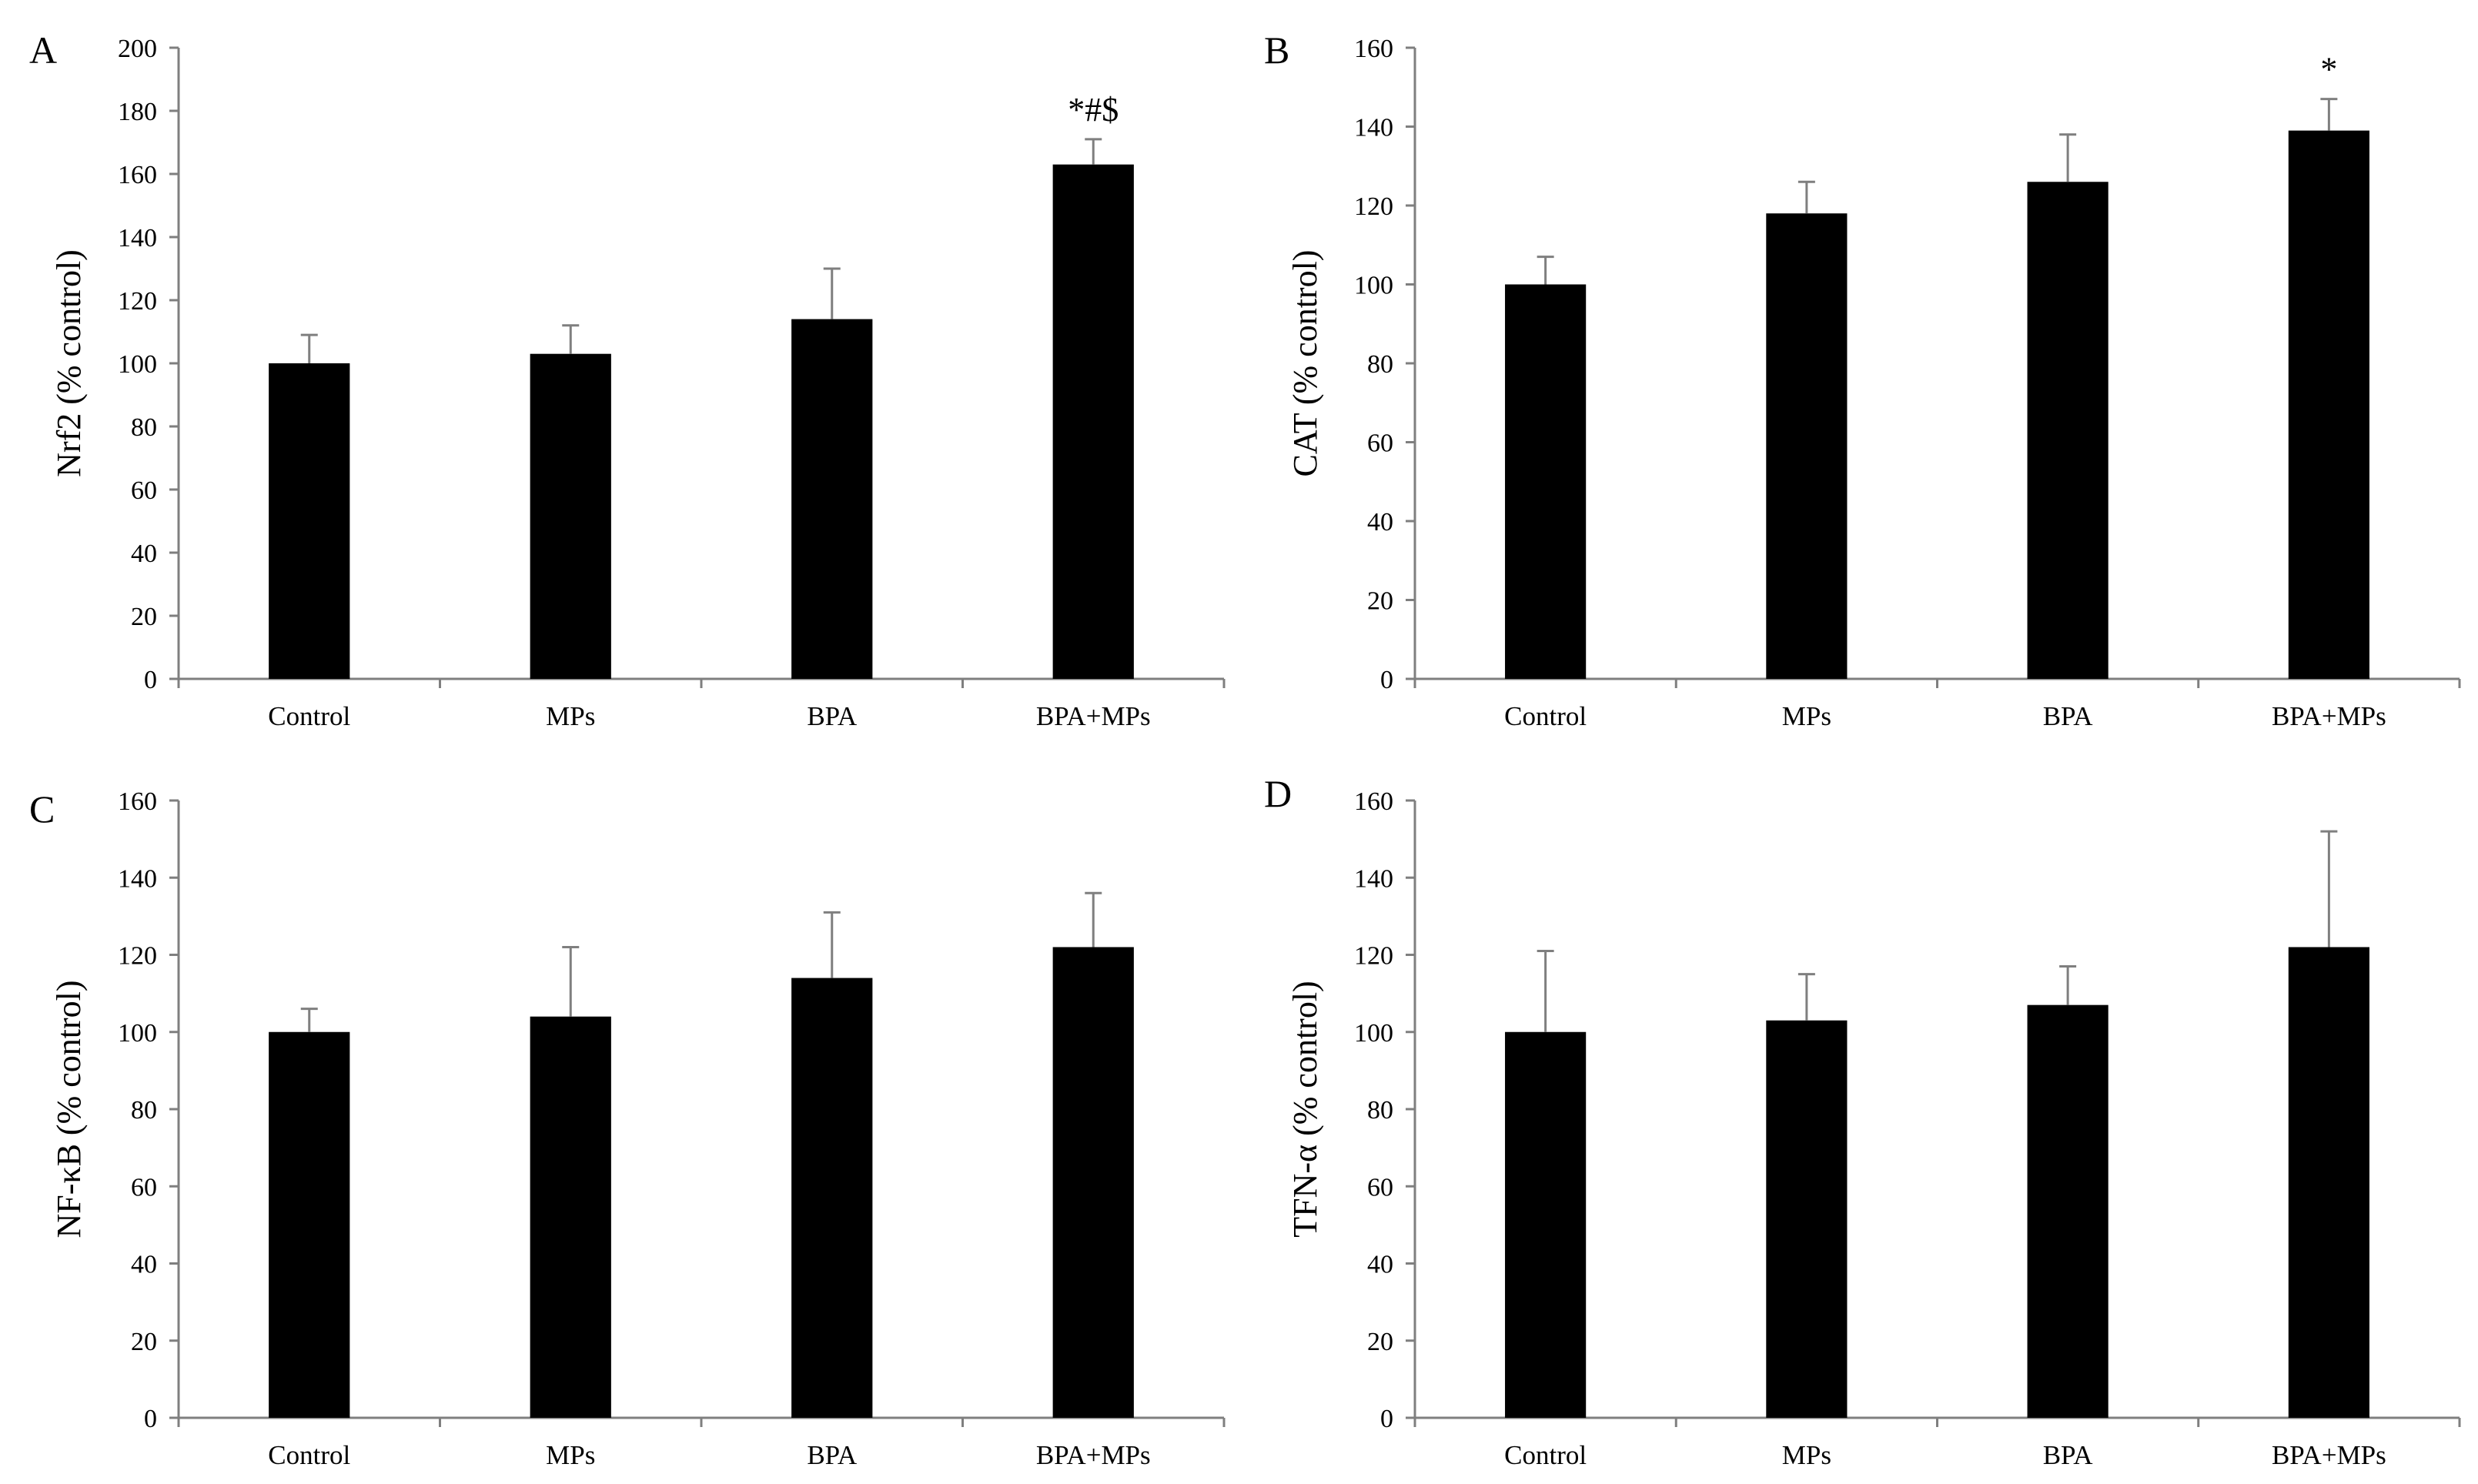 The width and height of the screenshot is (2478, 1484). Describe the element at coordinates (137, 112) in the screenshot. I see `panel-a-y-tick-label: 180` at that location.